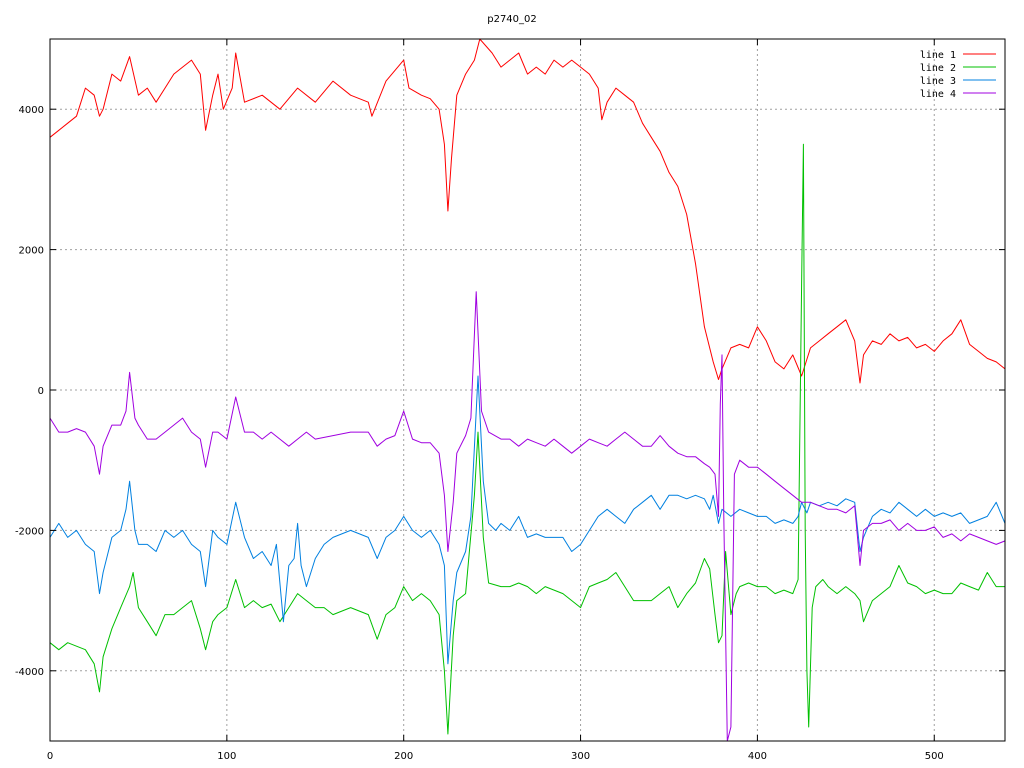  What do you see at coordinates (50, 756) in the screenshot?
I see `x-tick-label: 0` at bounding box center [50, 756].